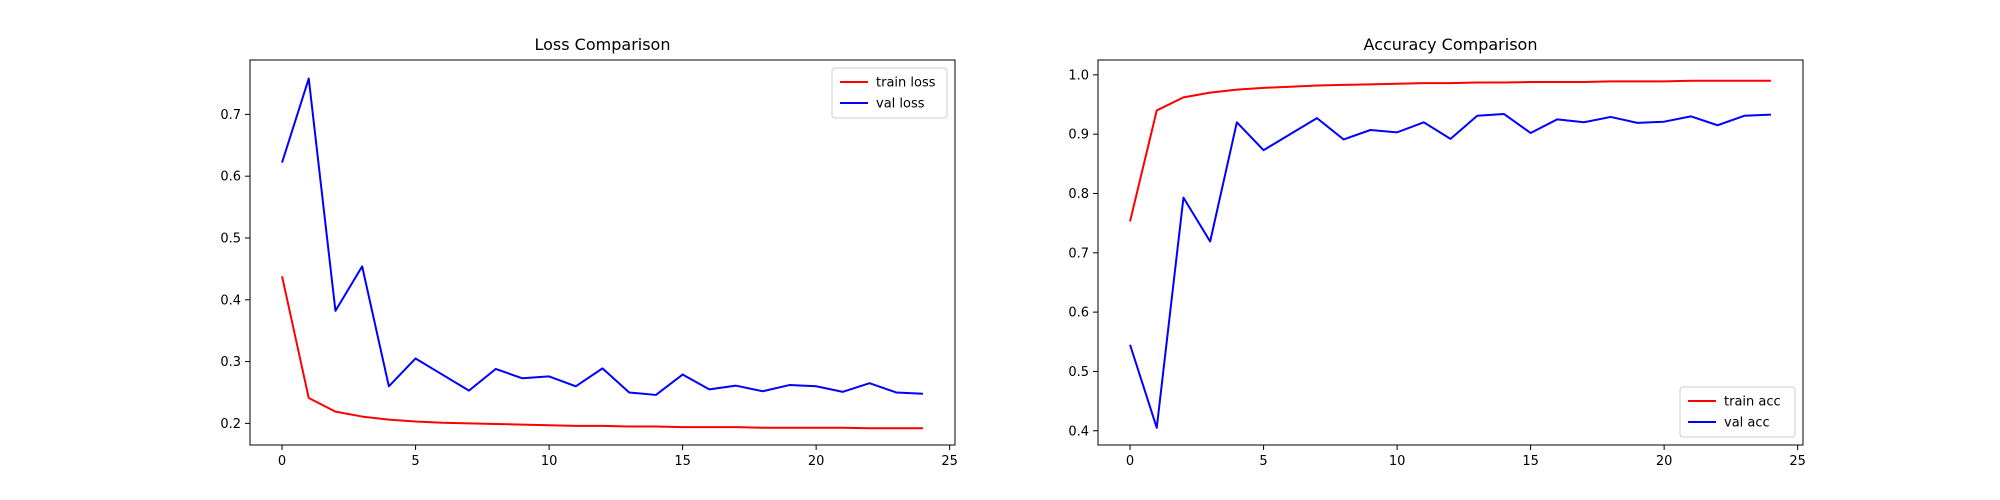 The width and height of the screenshot is (2000, 500). I want to click on legend-label: val acc, so click(1747, 423).